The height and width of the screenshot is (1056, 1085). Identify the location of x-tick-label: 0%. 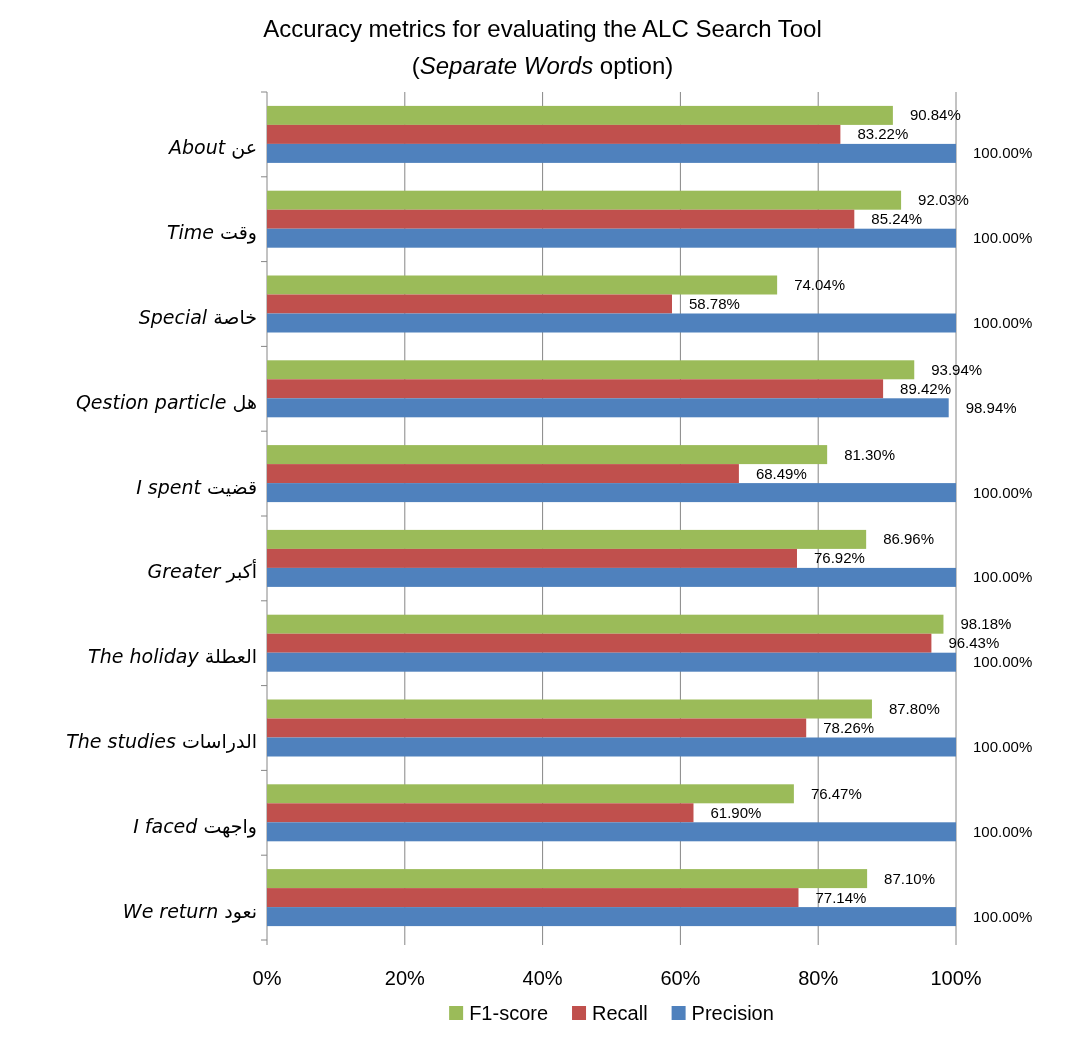
(267, 978).